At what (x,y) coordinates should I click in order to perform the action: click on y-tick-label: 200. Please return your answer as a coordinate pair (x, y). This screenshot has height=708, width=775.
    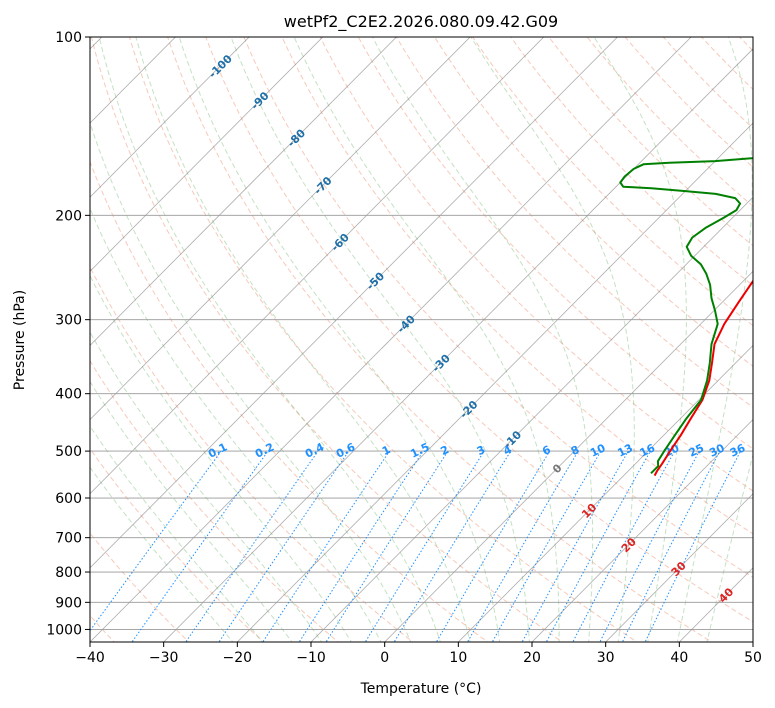
    Looking at the image, I should click on (68, 216).